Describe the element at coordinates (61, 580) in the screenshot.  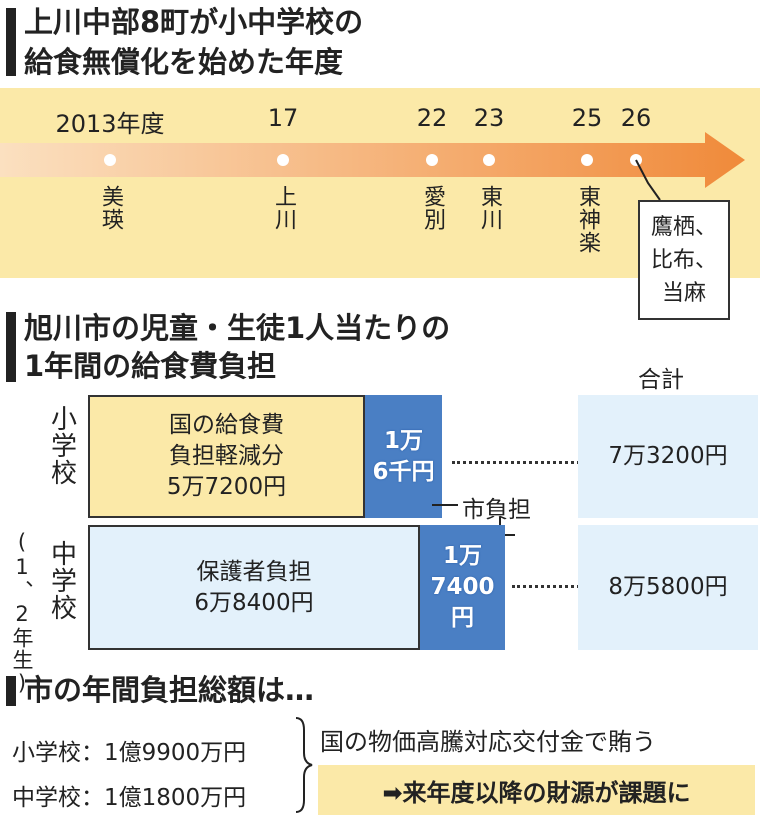
I see `row-label: 中学校` at that location.